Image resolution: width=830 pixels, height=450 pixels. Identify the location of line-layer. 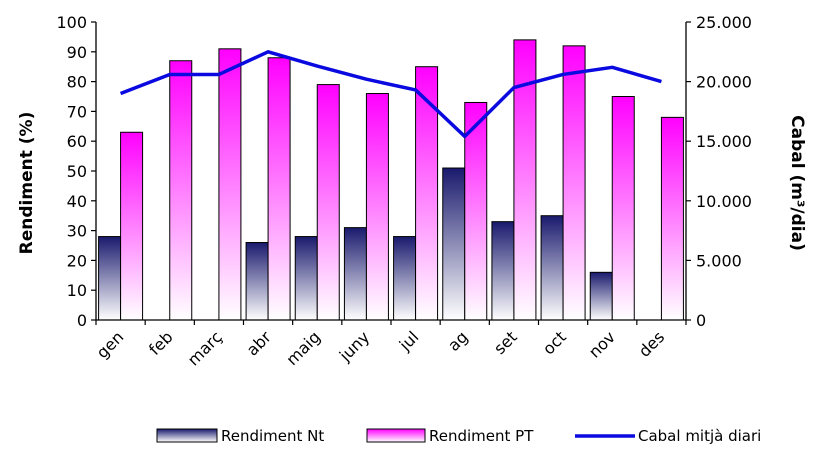
(390, 94).